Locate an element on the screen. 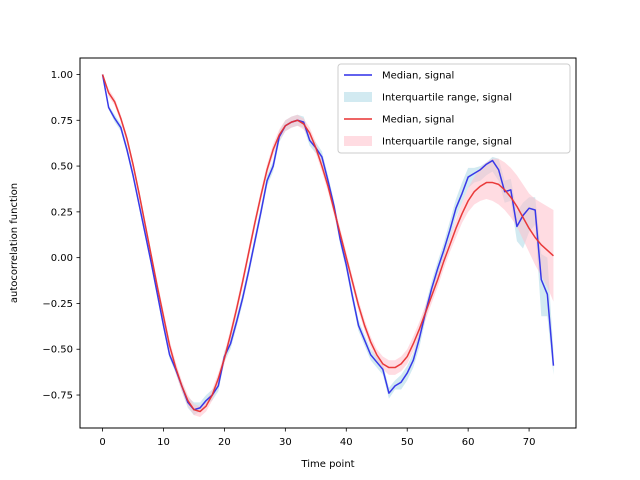 The height and width of the screenshot is (480, 640). x-tick-label: 70 is located at coordinates (529, 442).